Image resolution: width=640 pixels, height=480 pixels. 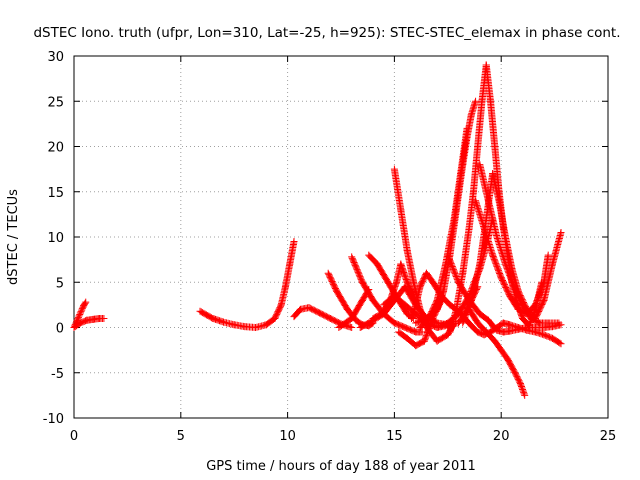 What do you see at coordinates (13, 237) in the screenshot?
I see `y-axis-label: dSTEC / TECUs` at bounding box center [13, 237].